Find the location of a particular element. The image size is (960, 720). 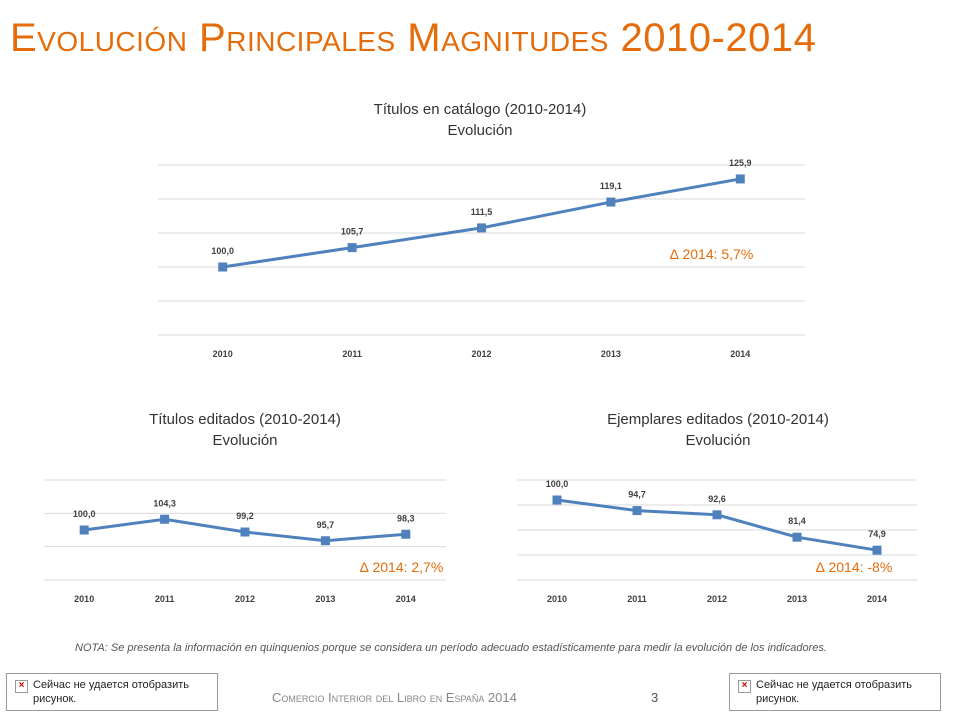

chart-2-title: Títulos editados (2010-2014) is located at coordinates (245, 419).